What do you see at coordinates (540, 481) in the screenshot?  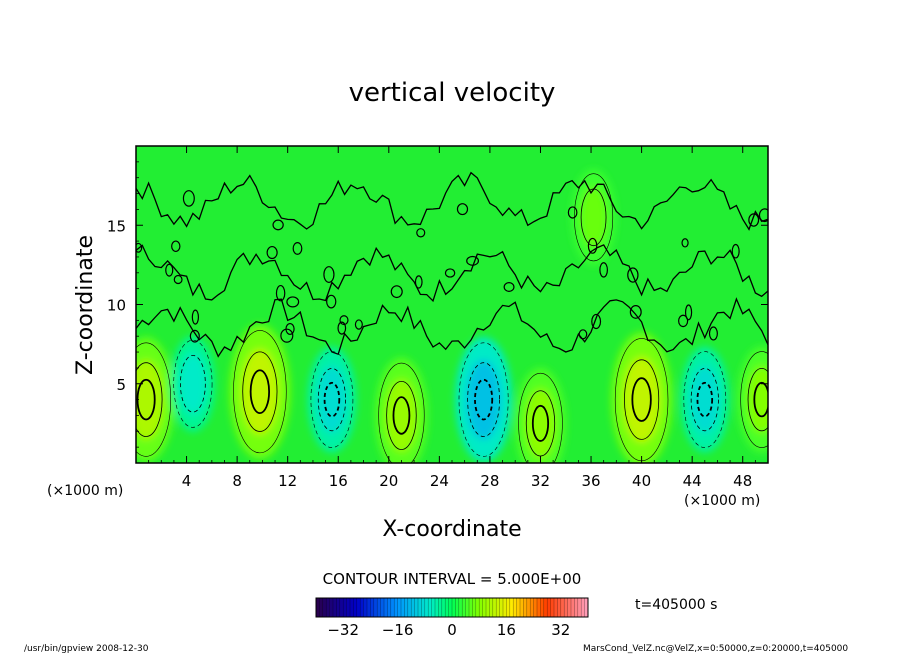 I see `x-tick-label: 32` at bounding box center [540, 481].